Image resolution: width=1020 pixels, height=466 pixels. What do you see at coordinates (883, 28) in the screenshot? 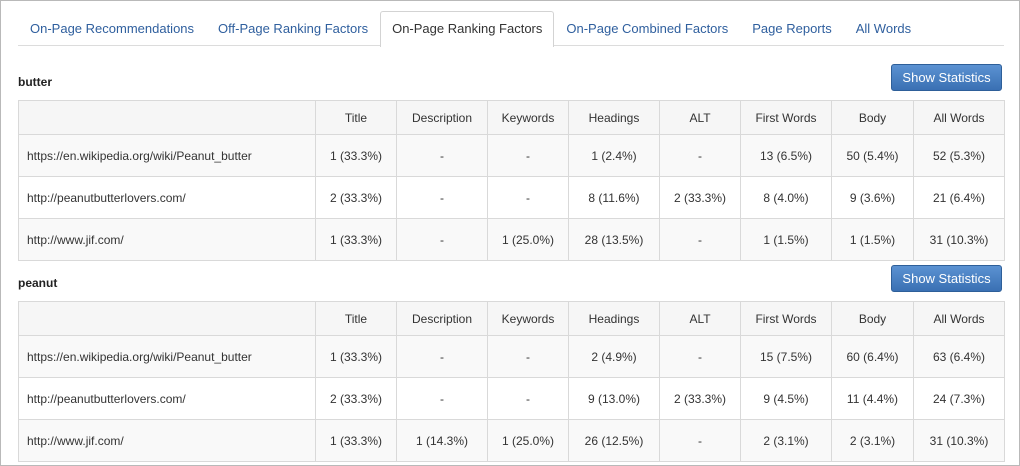
I see `tab-all-words: All Words` at bounding box center [883, 28].